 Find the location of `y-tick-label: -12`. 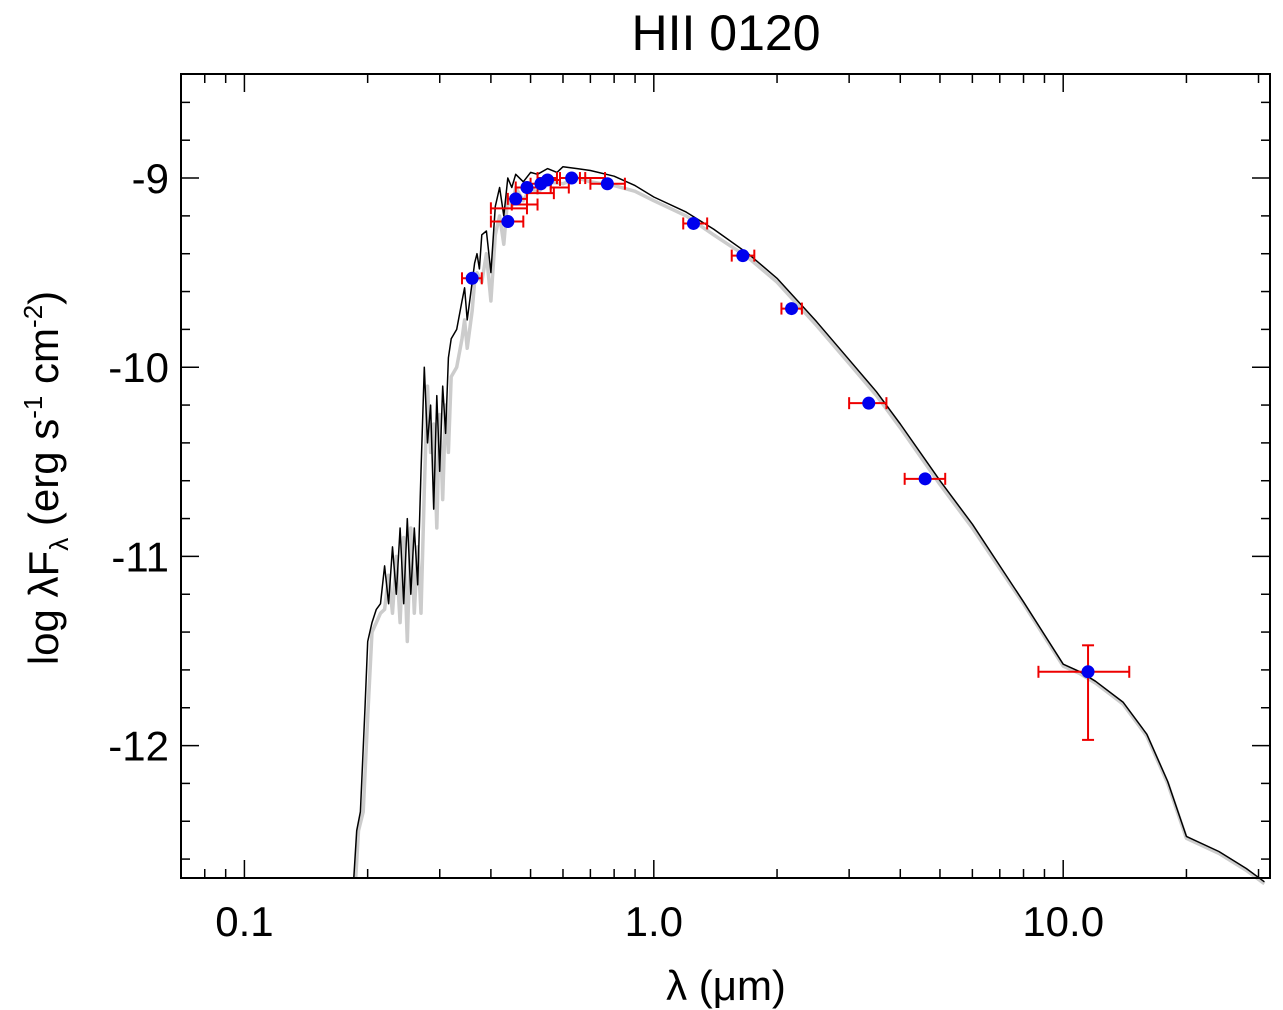

y-tick-label: -12 is located at coordinates (138, 746).